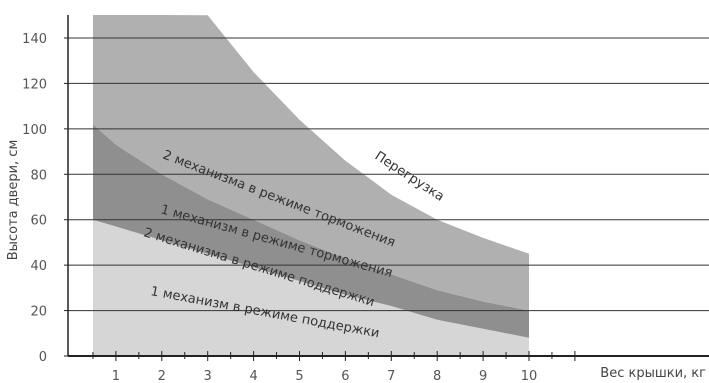 This screenshot has height=383, width=709. What do you see at coordinates (38, 175) in the screenshot?
I see `y-tick-label-80: 80` at bounding box center [38, 175].